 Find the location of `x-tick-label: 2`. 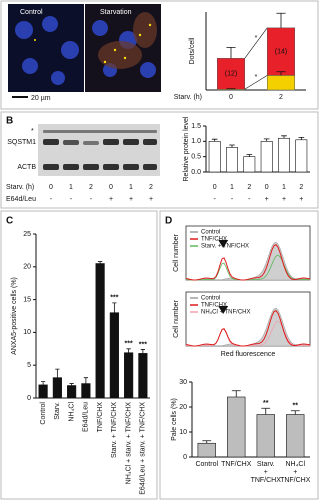

x-tick-label: 2 is located at coordinates (281, 97).